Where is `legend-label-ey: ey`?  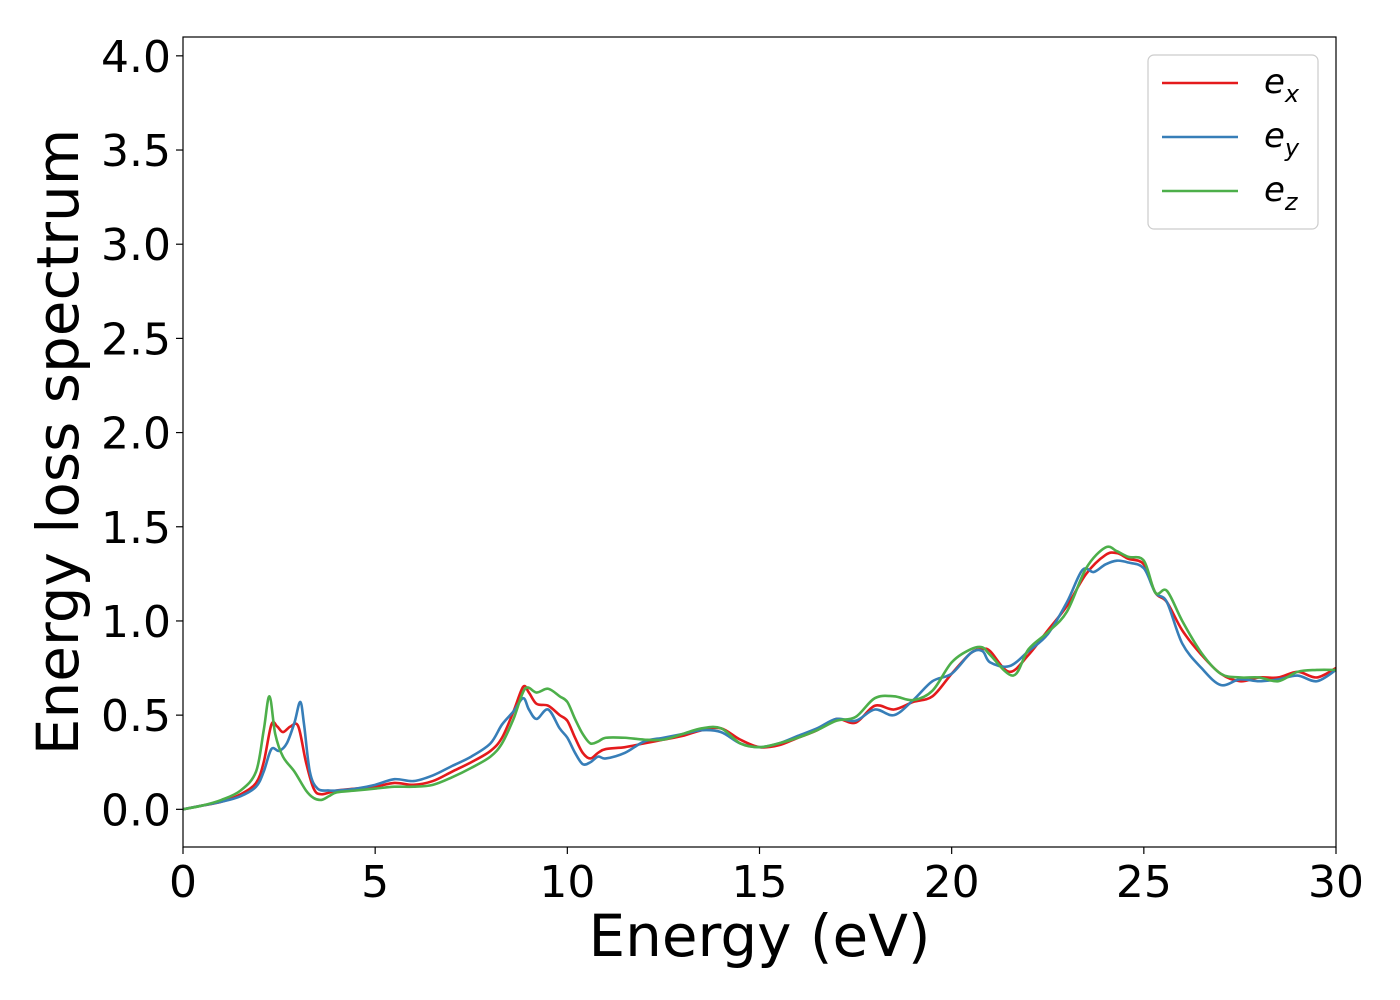
legend-label-ey: ey is located at coordinates (1282, 139).